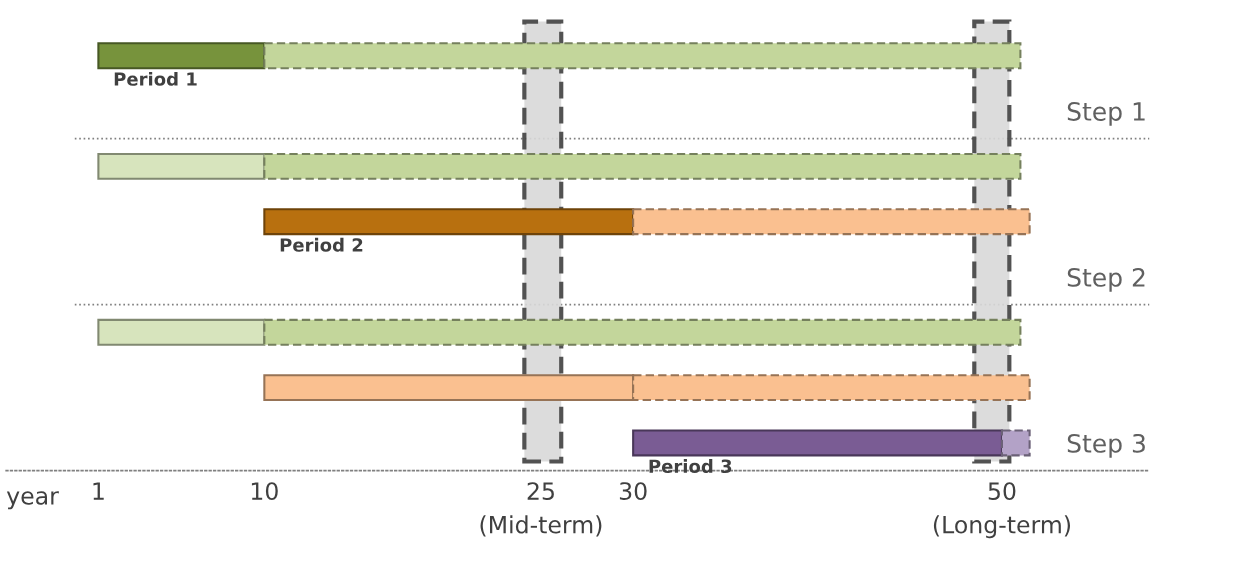  Describe the element at coordinates (98, 491) in the screenshot. I see `x-tick-label: 1` at that location.